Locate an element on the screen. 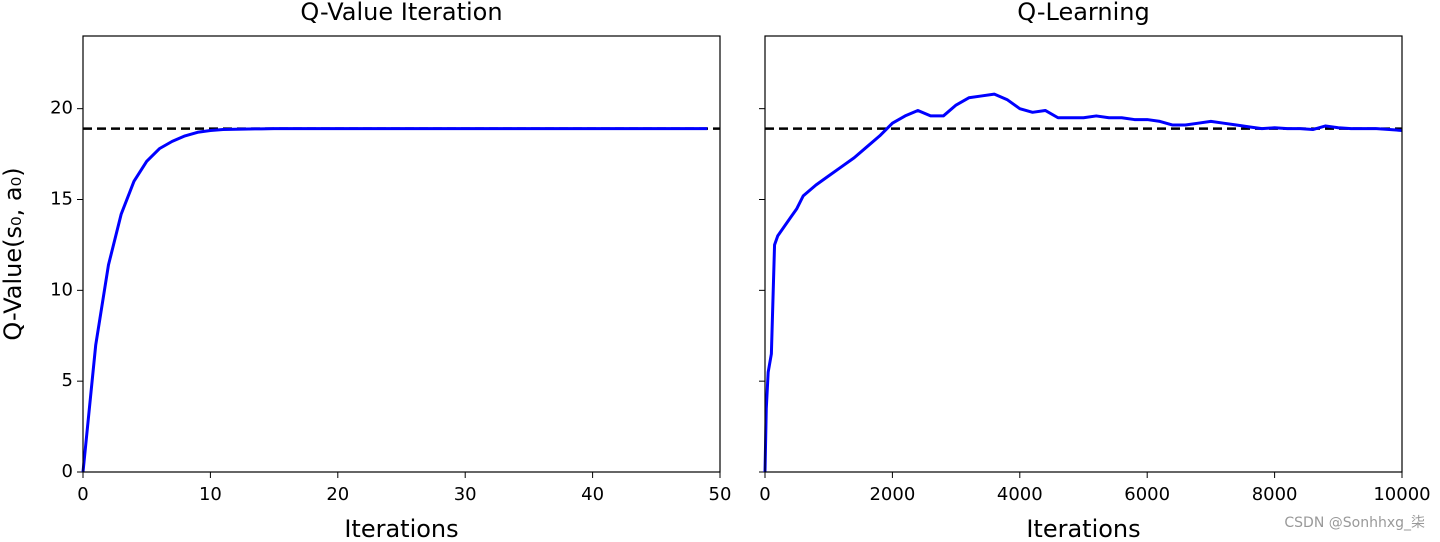  x-tick-label: 40 is located at coordinates (592, 494).